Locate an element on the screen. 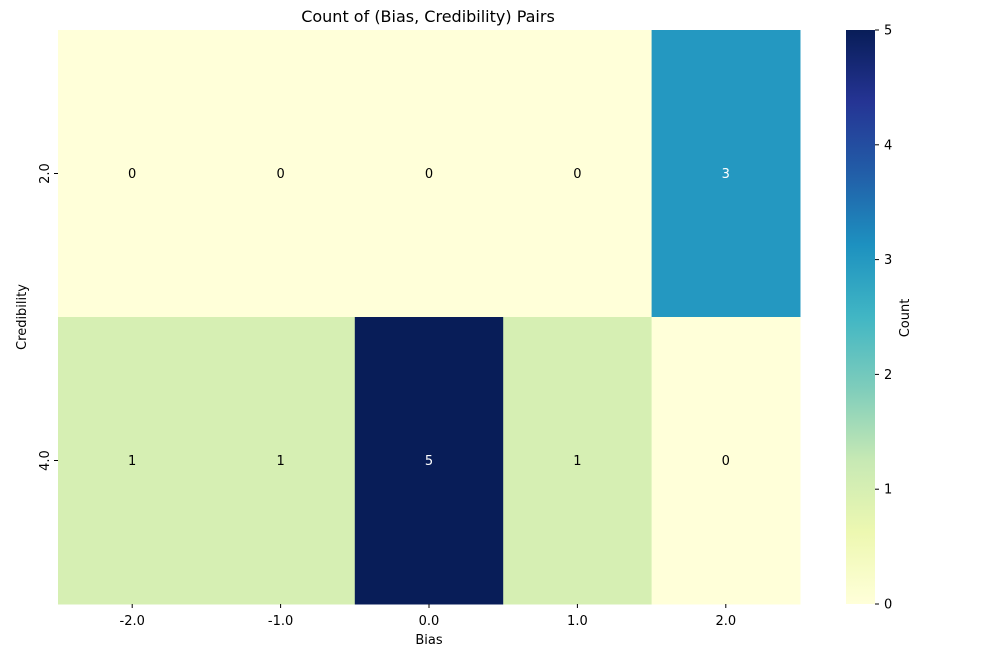  colorbar-tick-label: 4 is located at coordinates (888, 145).